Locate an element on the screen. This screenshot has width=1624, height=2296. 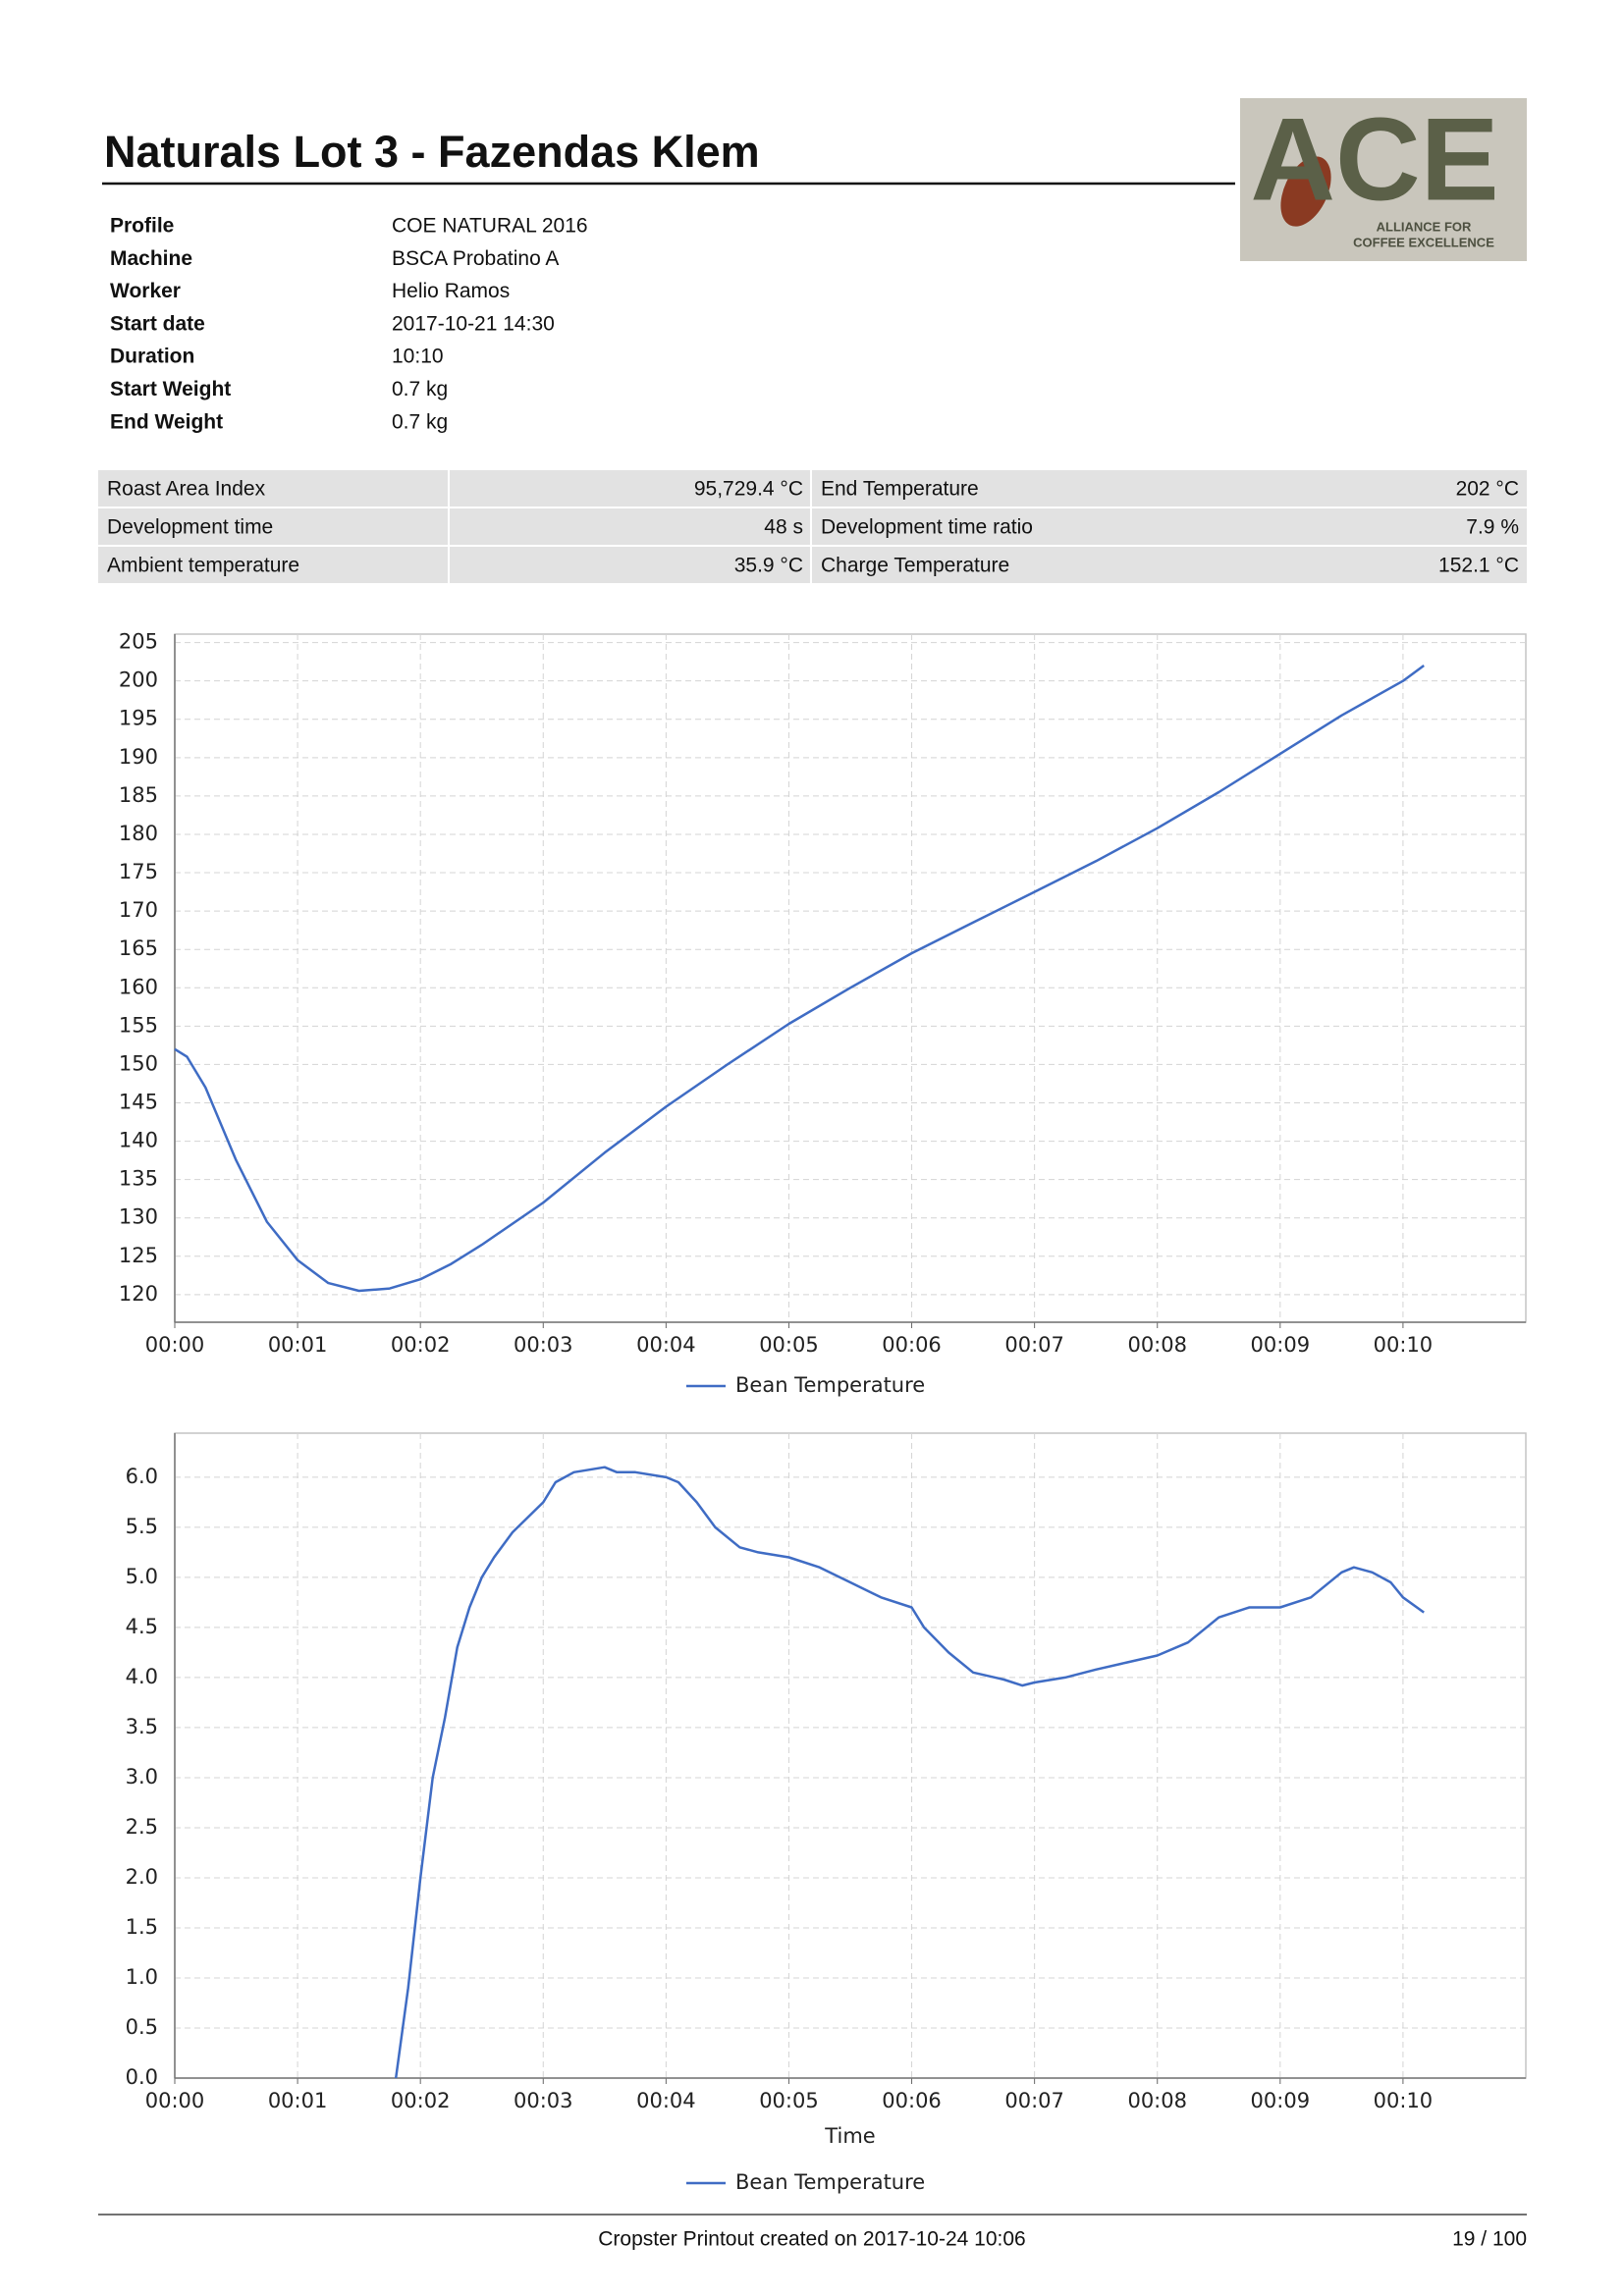
metric-label: Development time is located at coordinates (190, 527).